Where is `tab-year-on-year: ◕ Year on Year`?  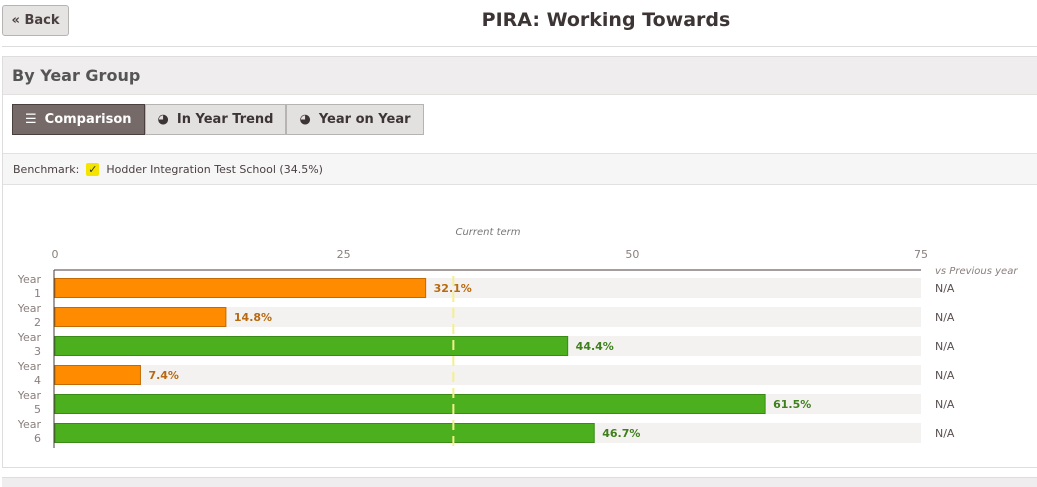
tab-year-on-year: ◕ Year on Year is located at coordinates (355, 119).